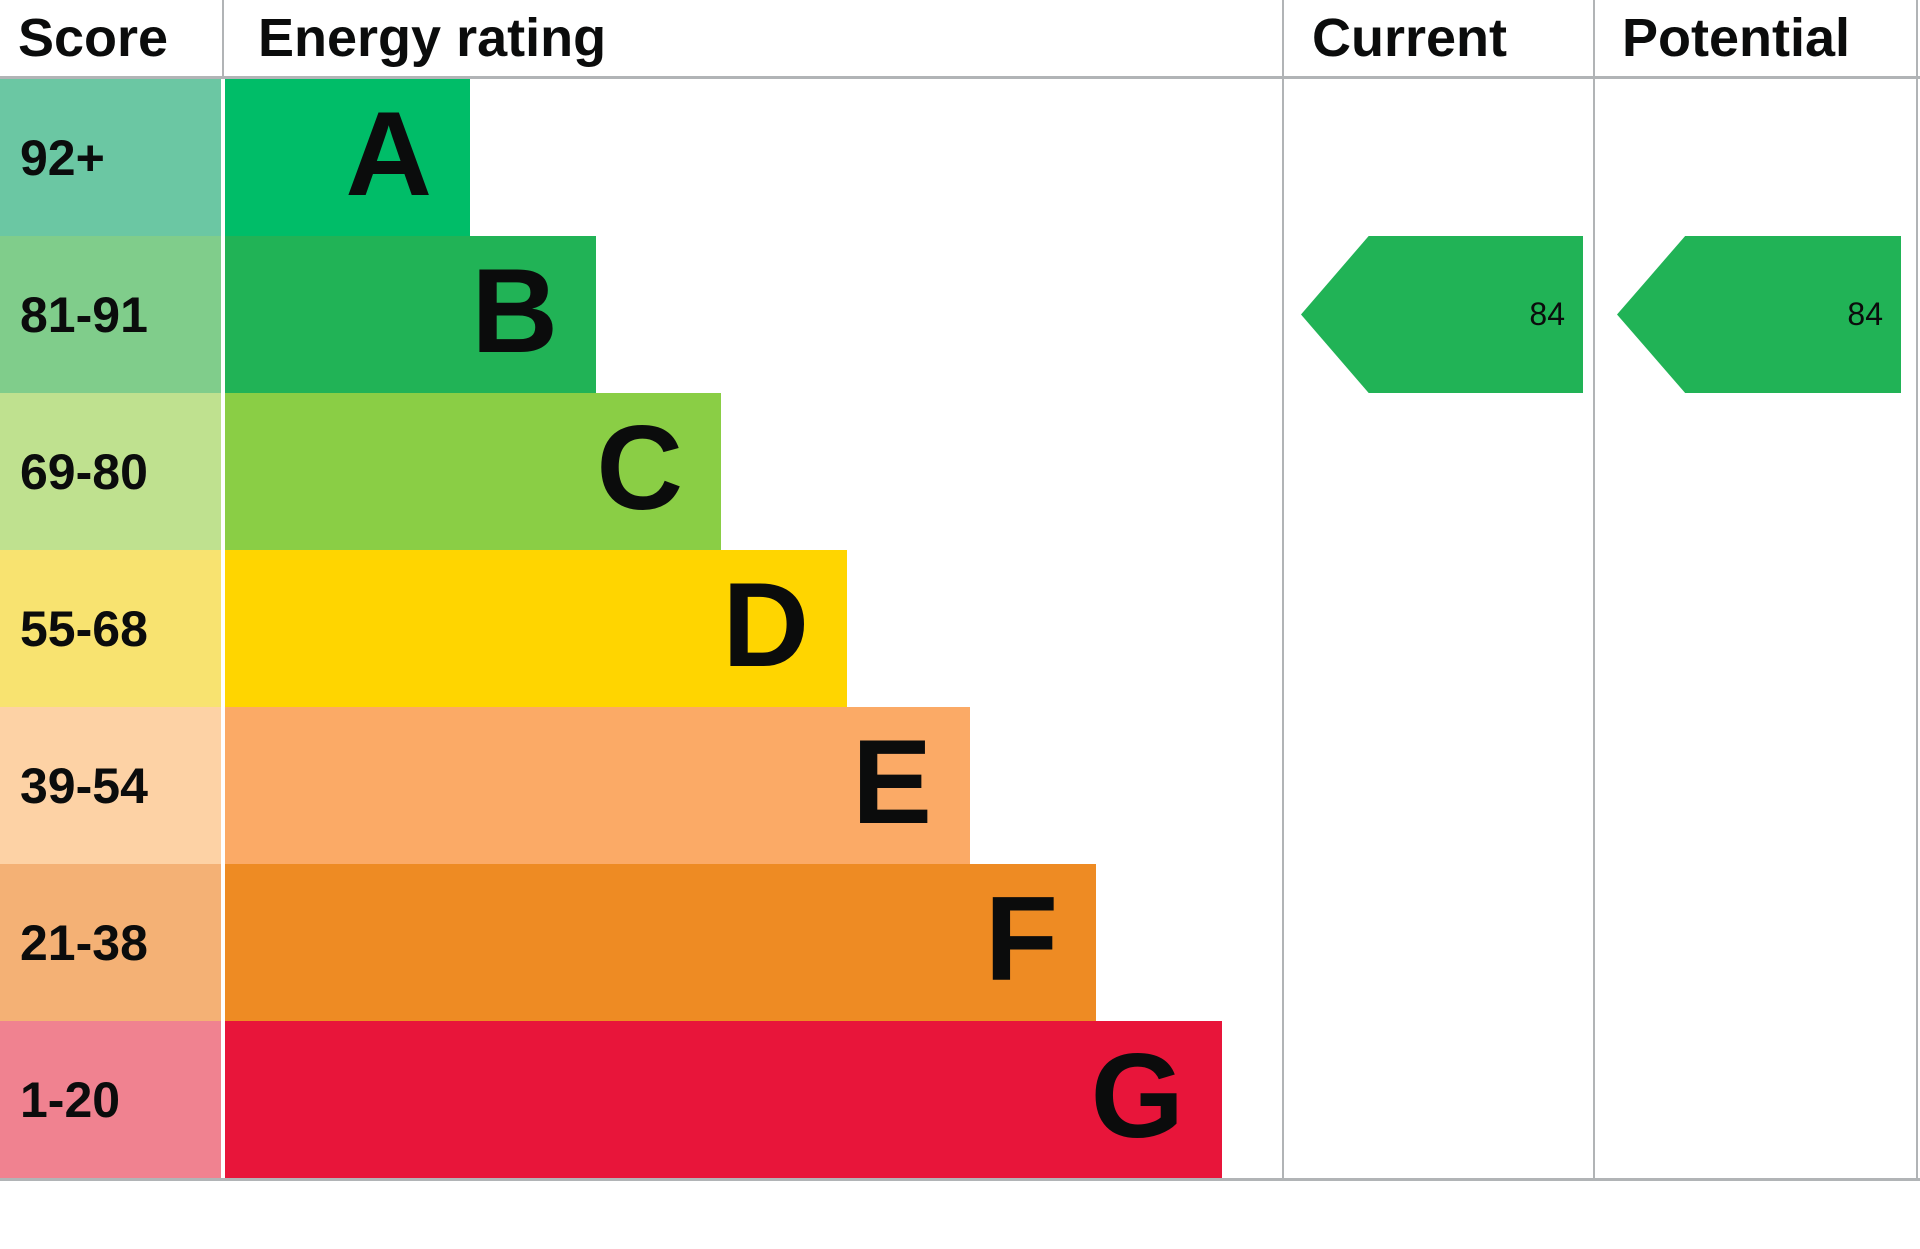  What do you see at coordinates (1865, 314) in the screenshot?
I see `potential-rating-value: 84` at bounding box center [1865, 314].